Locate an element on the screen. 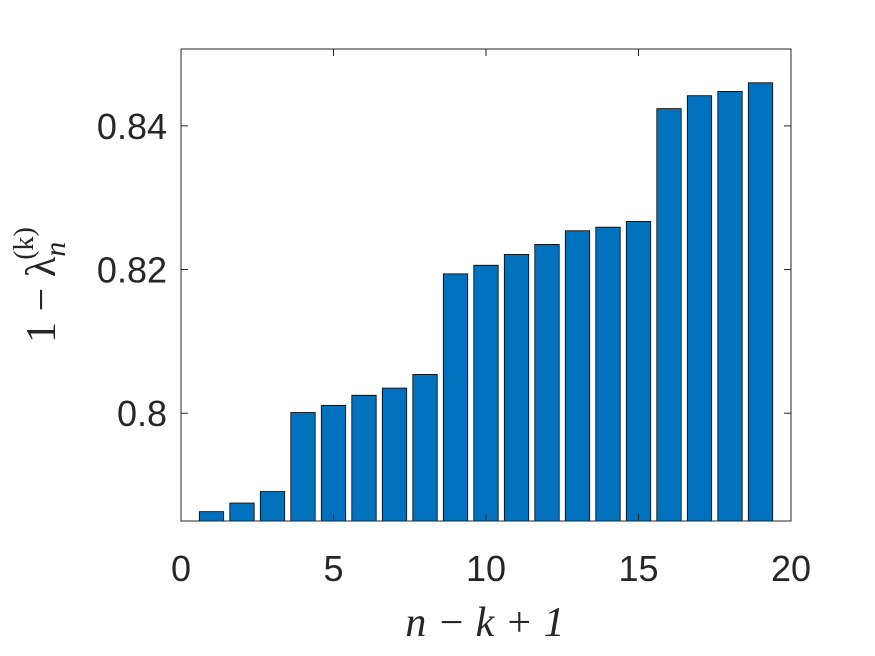 The image size is (875, 656). y-label-base: 1 − λ is located at coordinates (42, 299).